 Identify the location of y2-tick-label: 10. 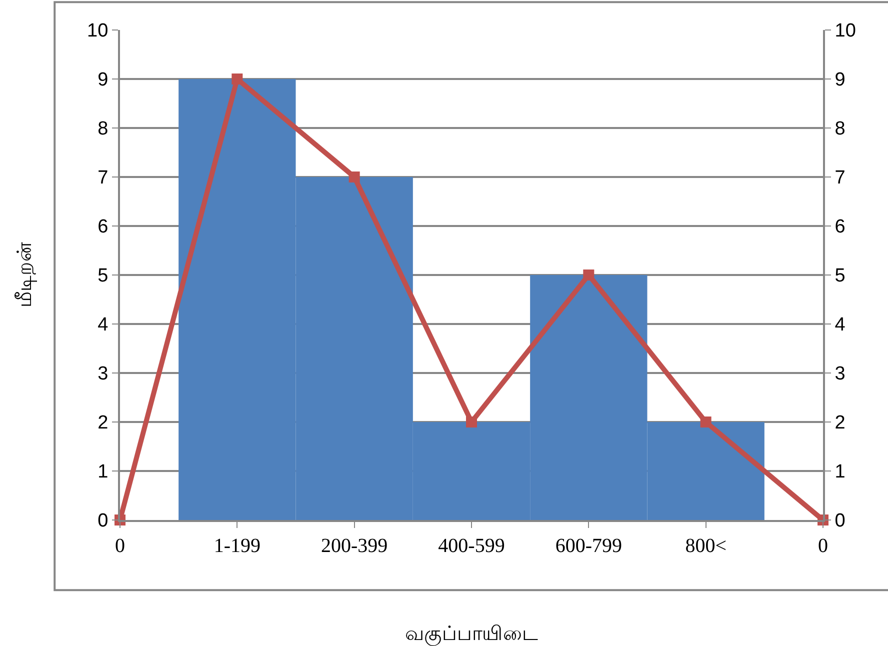
(845, 31).